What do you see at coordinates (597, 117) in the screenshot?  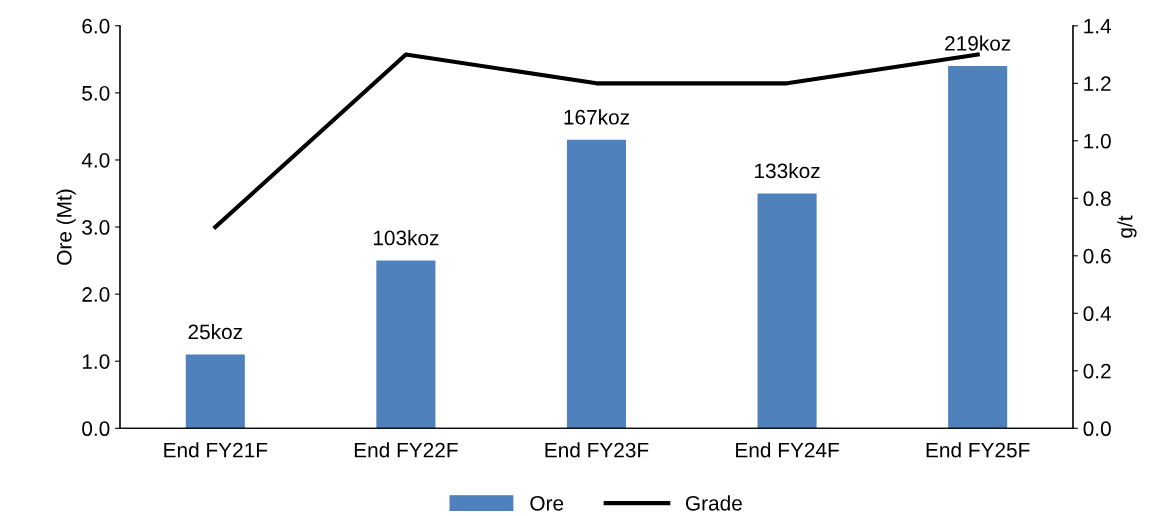 I see `annotation: 167koz` at bounding box center [597, 117].